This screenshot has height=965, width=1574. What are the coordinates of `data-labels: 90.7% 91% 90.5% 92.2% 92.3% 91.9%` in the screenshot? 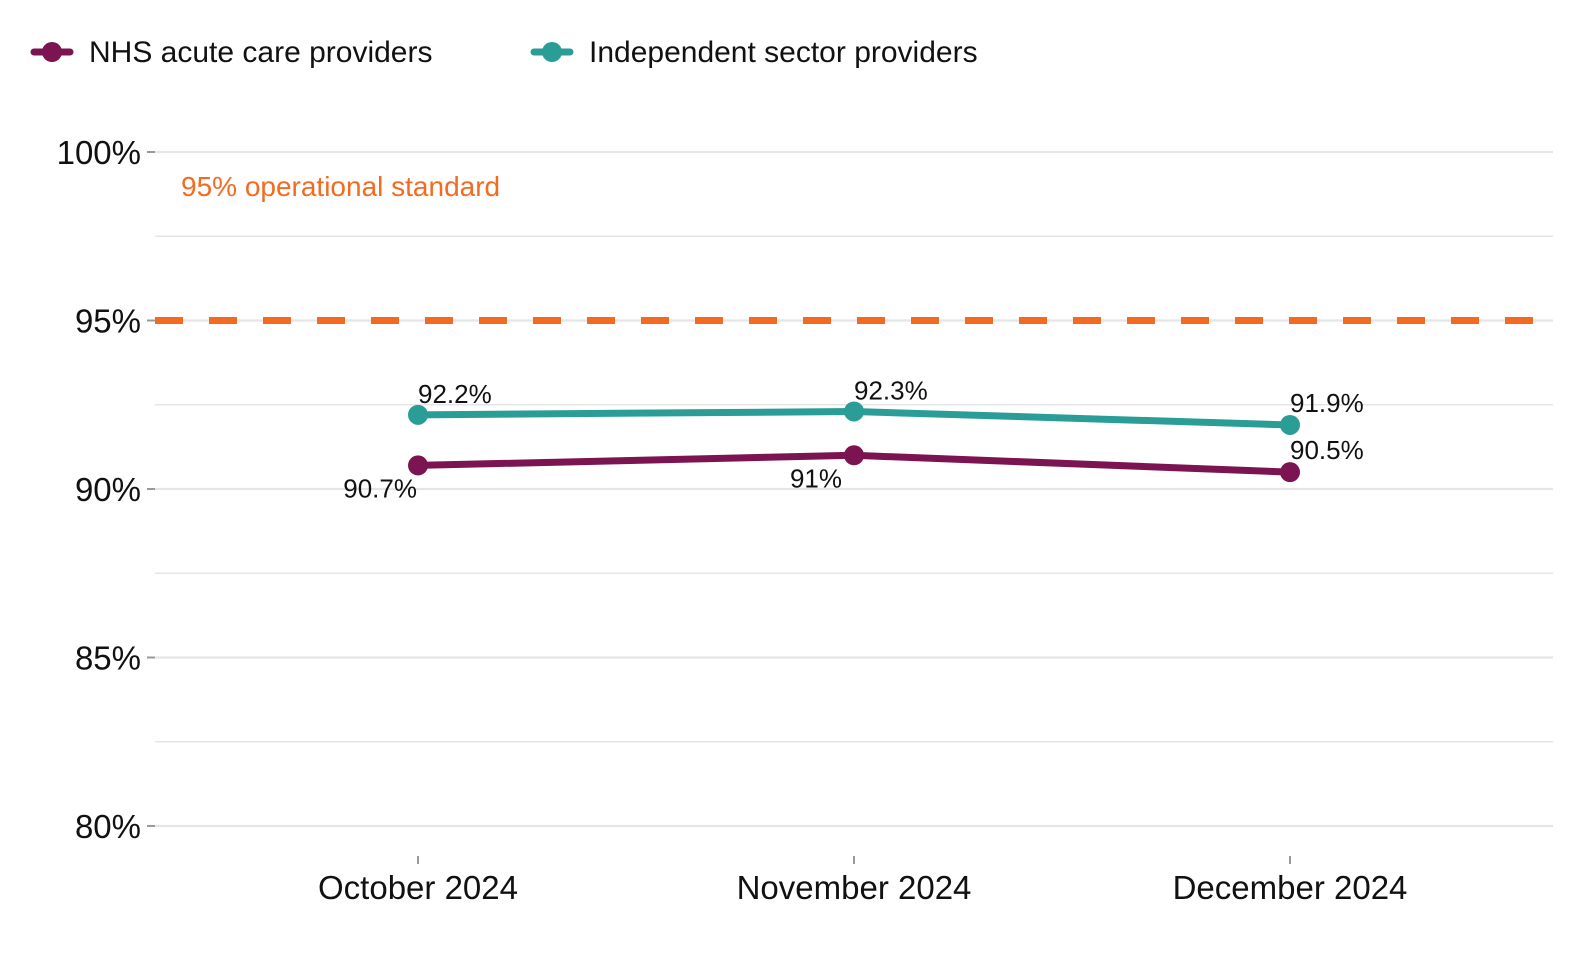 It's located at (853, 439).